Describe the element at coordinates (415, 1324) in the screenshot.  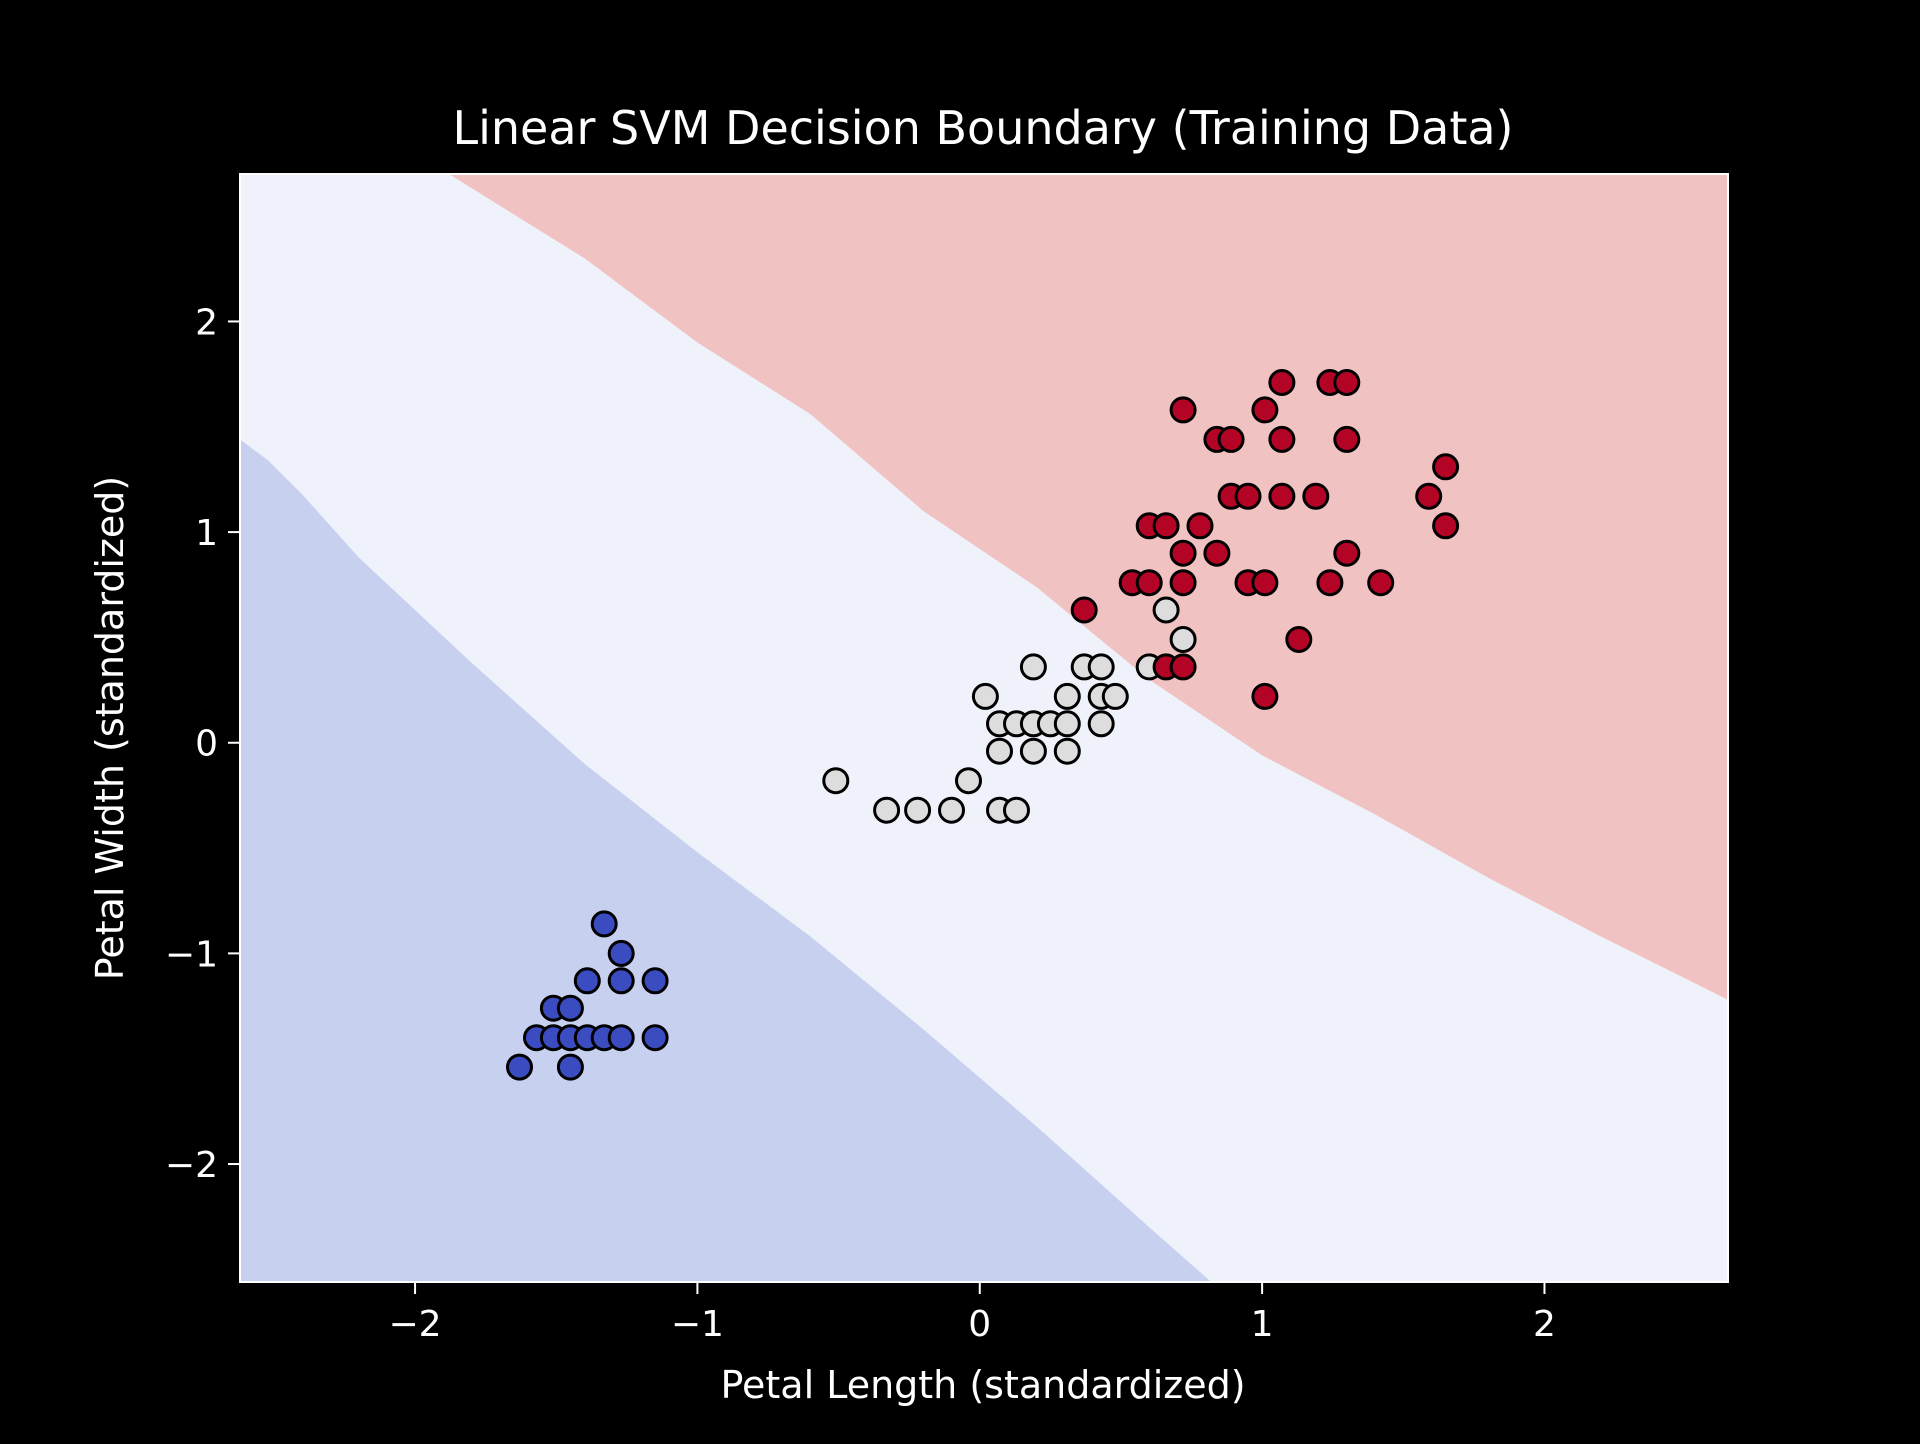
I see `x-tick-label: −2` at that location.